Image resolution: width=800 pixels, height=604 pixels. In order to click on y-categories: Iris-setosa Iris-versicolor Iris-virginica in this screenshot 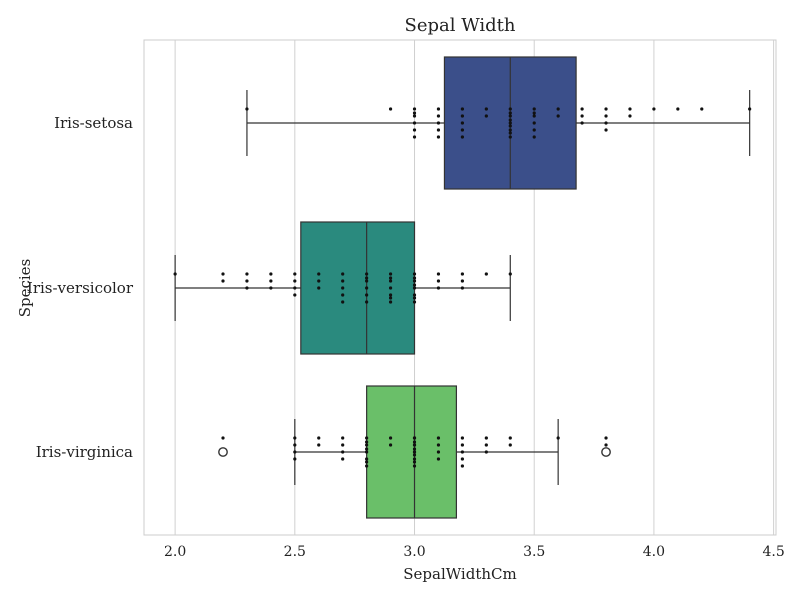, I will do `click(80, 287)`.